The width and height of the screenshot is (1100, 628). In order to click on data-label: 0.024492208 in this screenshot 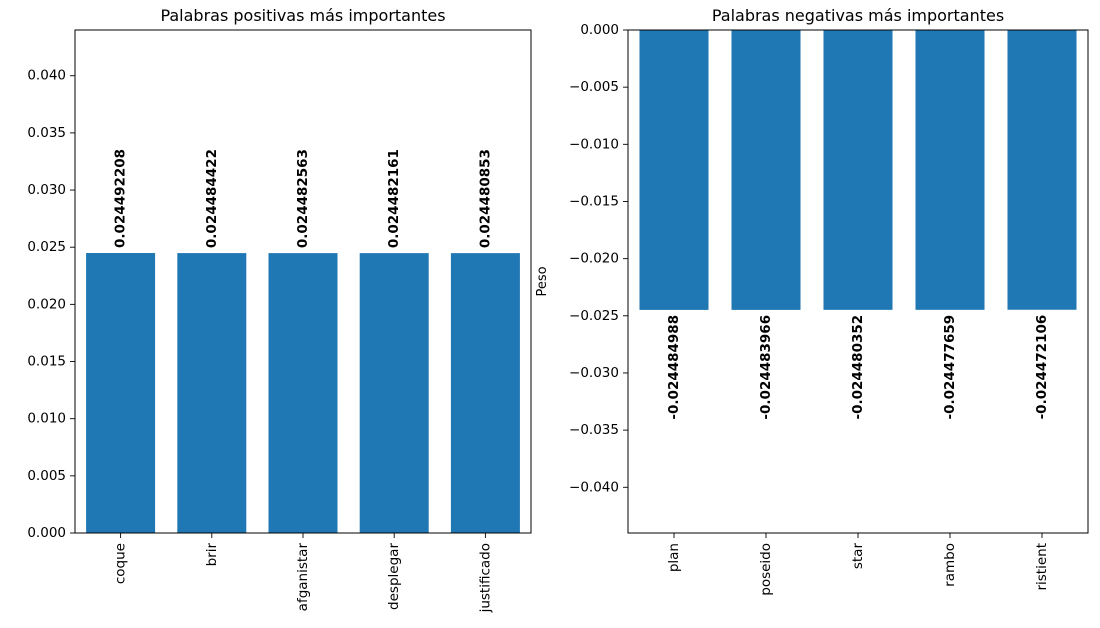, I will do `click(121, 198)`.